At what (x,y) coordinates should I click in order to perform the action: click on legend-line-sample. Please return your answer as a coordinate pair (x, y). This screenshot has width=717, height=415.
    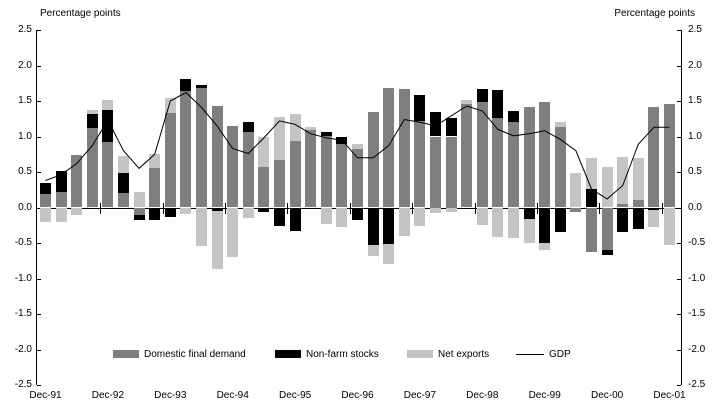
    Looking at the image, I should click on (530, 354).